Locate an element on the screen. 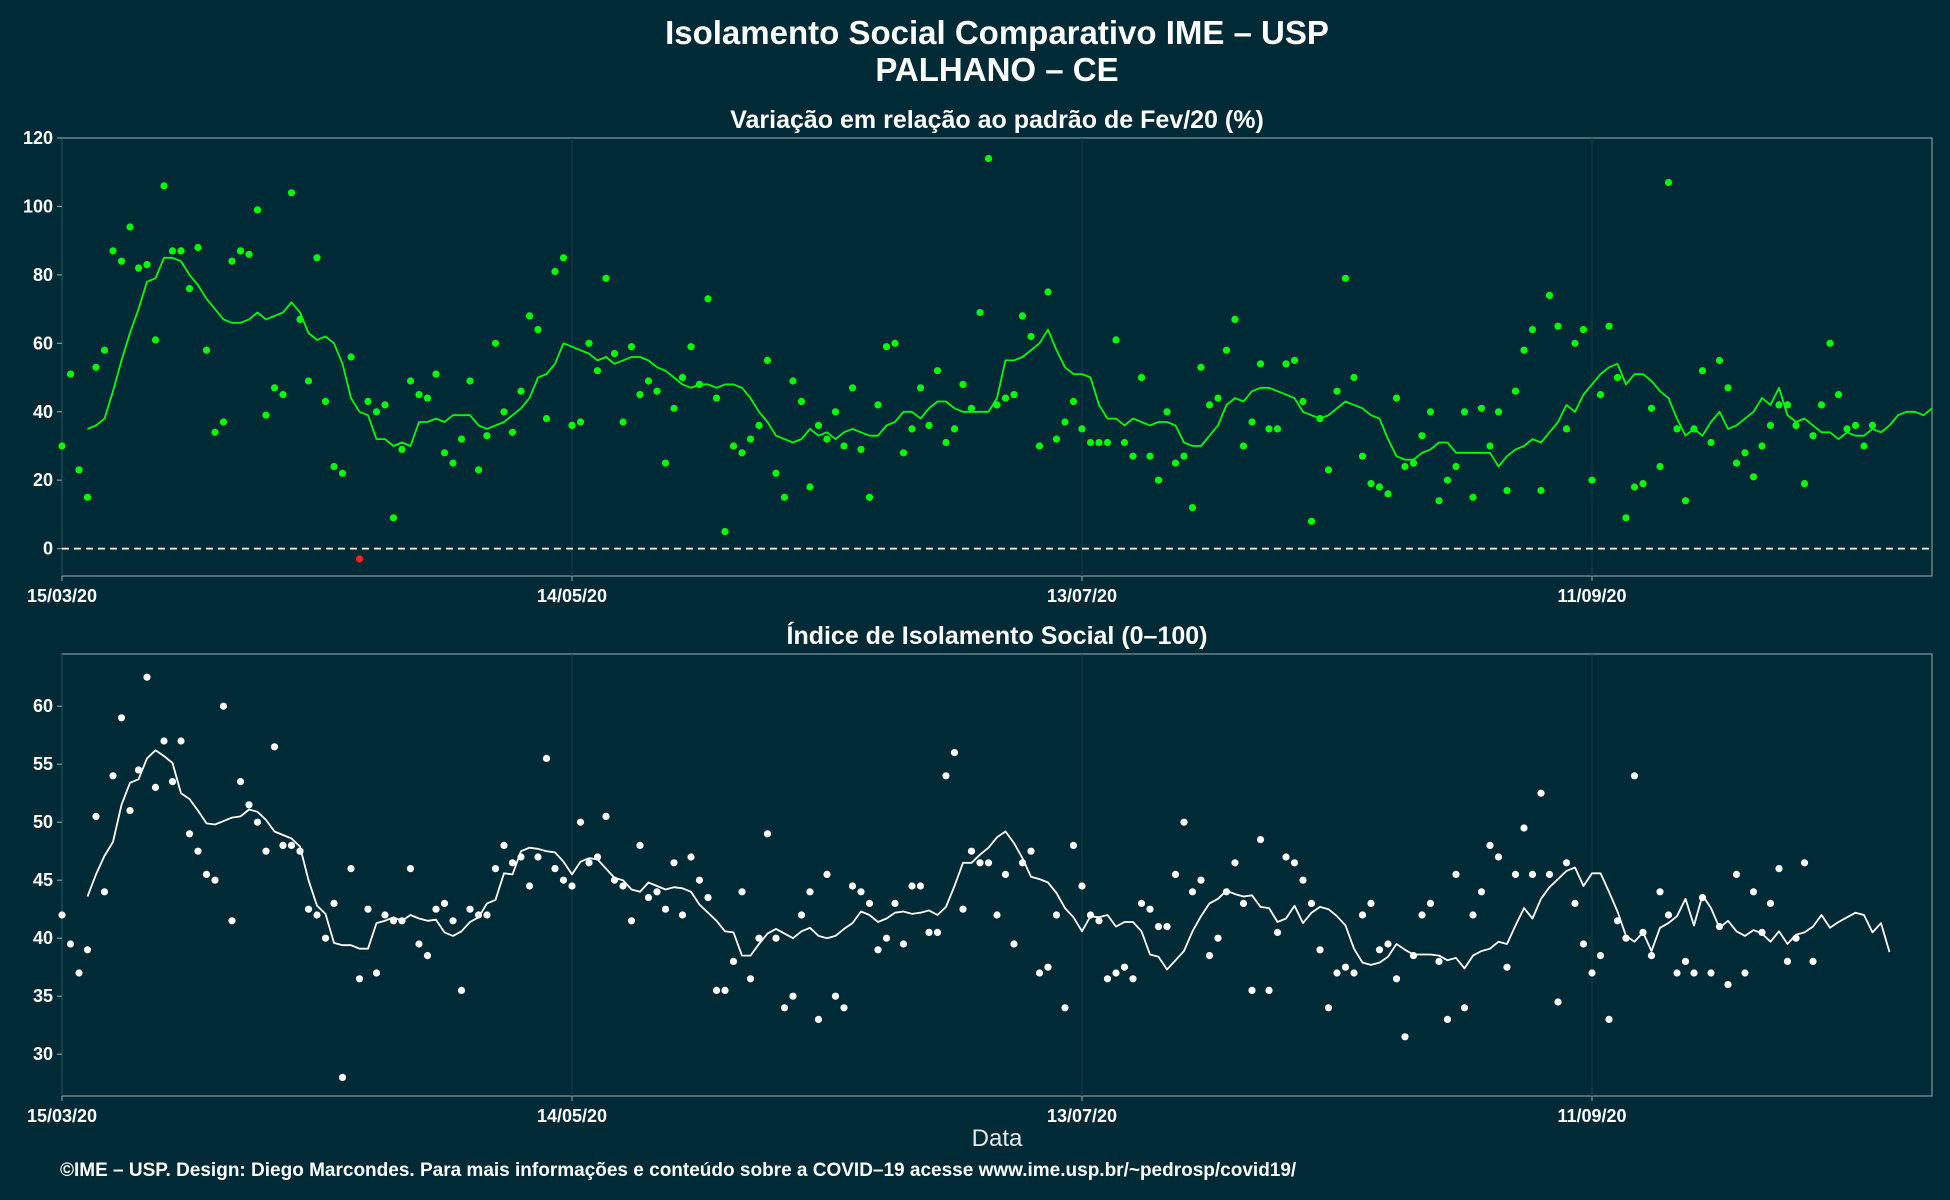 This screenshot has height=1200, width=1950. bottom-y-tick-label: 35 is located at coordinates (43, 996).